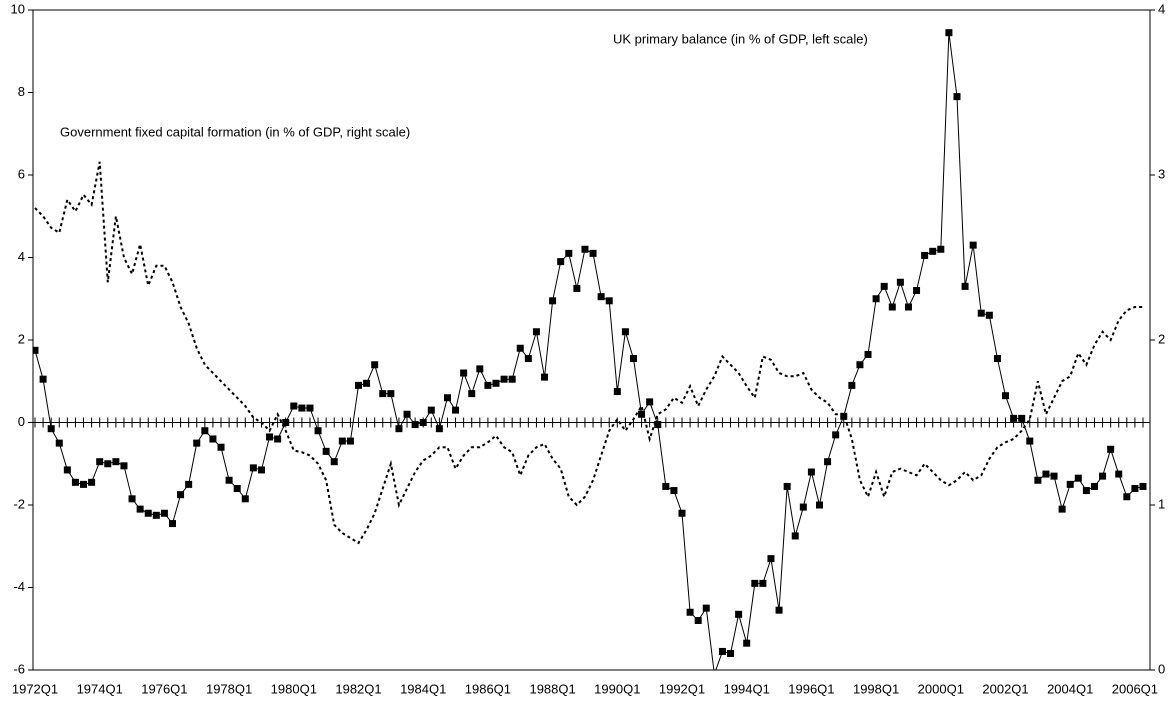 The height and width of the screenshot is (702, 1168). I want to click on x-tick-label: 1976Q1, so click(164, 688).